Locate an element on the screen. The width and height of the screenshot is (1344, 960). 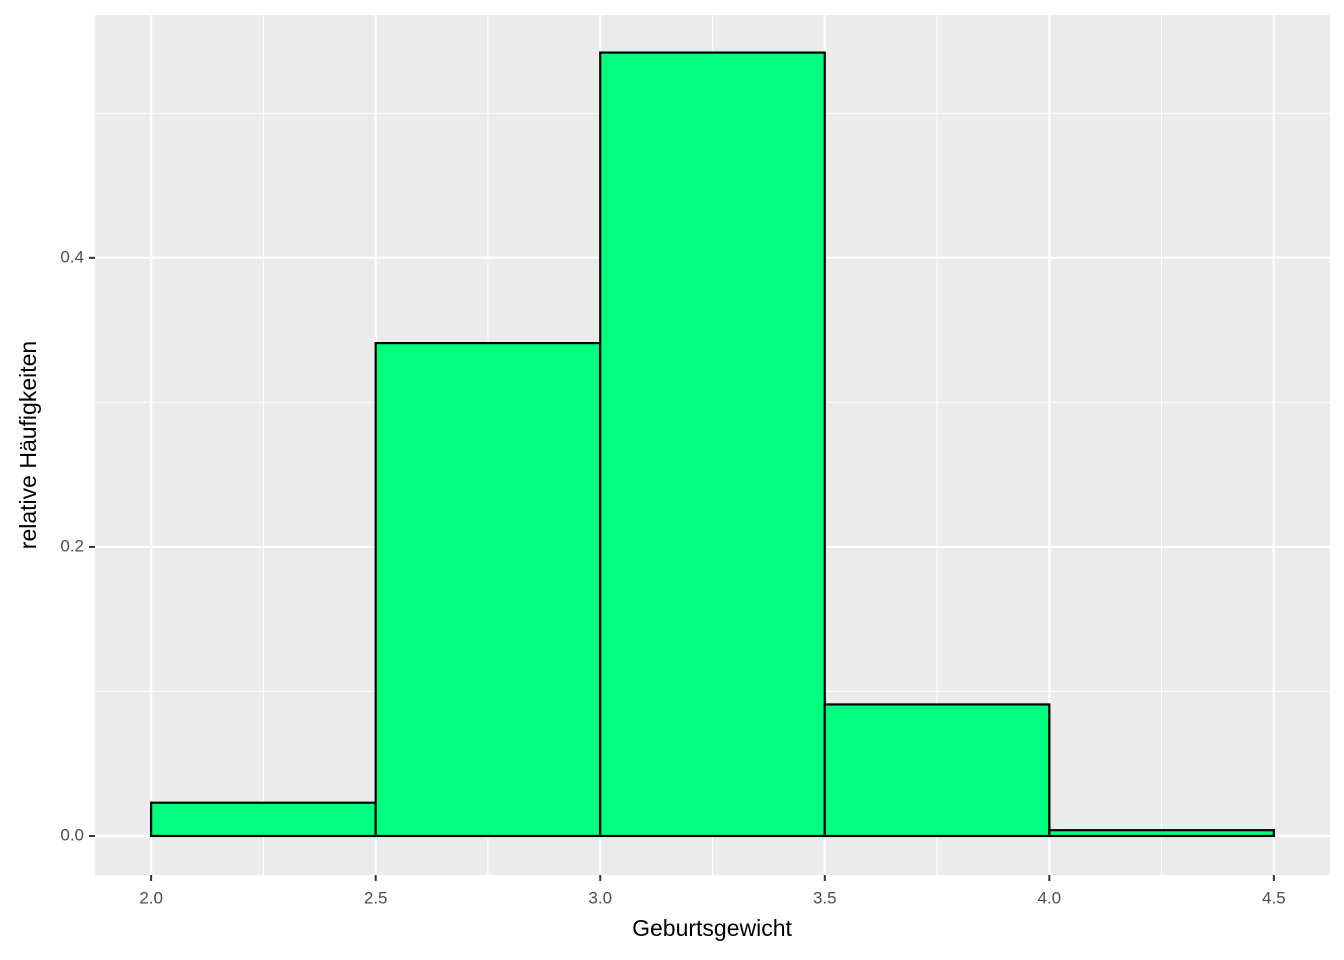
y-tick-label: 0.4 is located at coordinates (72, 256).